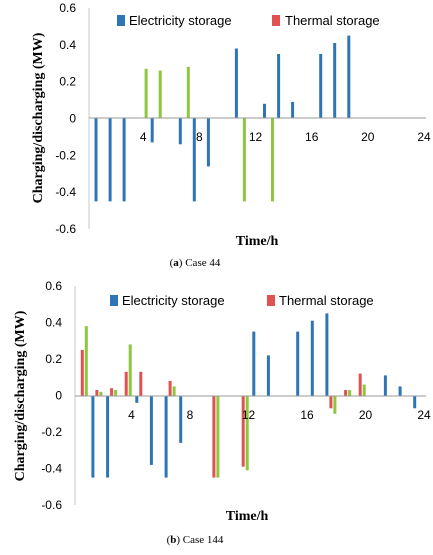 This screenshot has width=433, height=555. What do you see at coordinates (51, 432) in the screenshot?
I see `y-tick-label-b: -0.2` at bounding box center [51, 432].